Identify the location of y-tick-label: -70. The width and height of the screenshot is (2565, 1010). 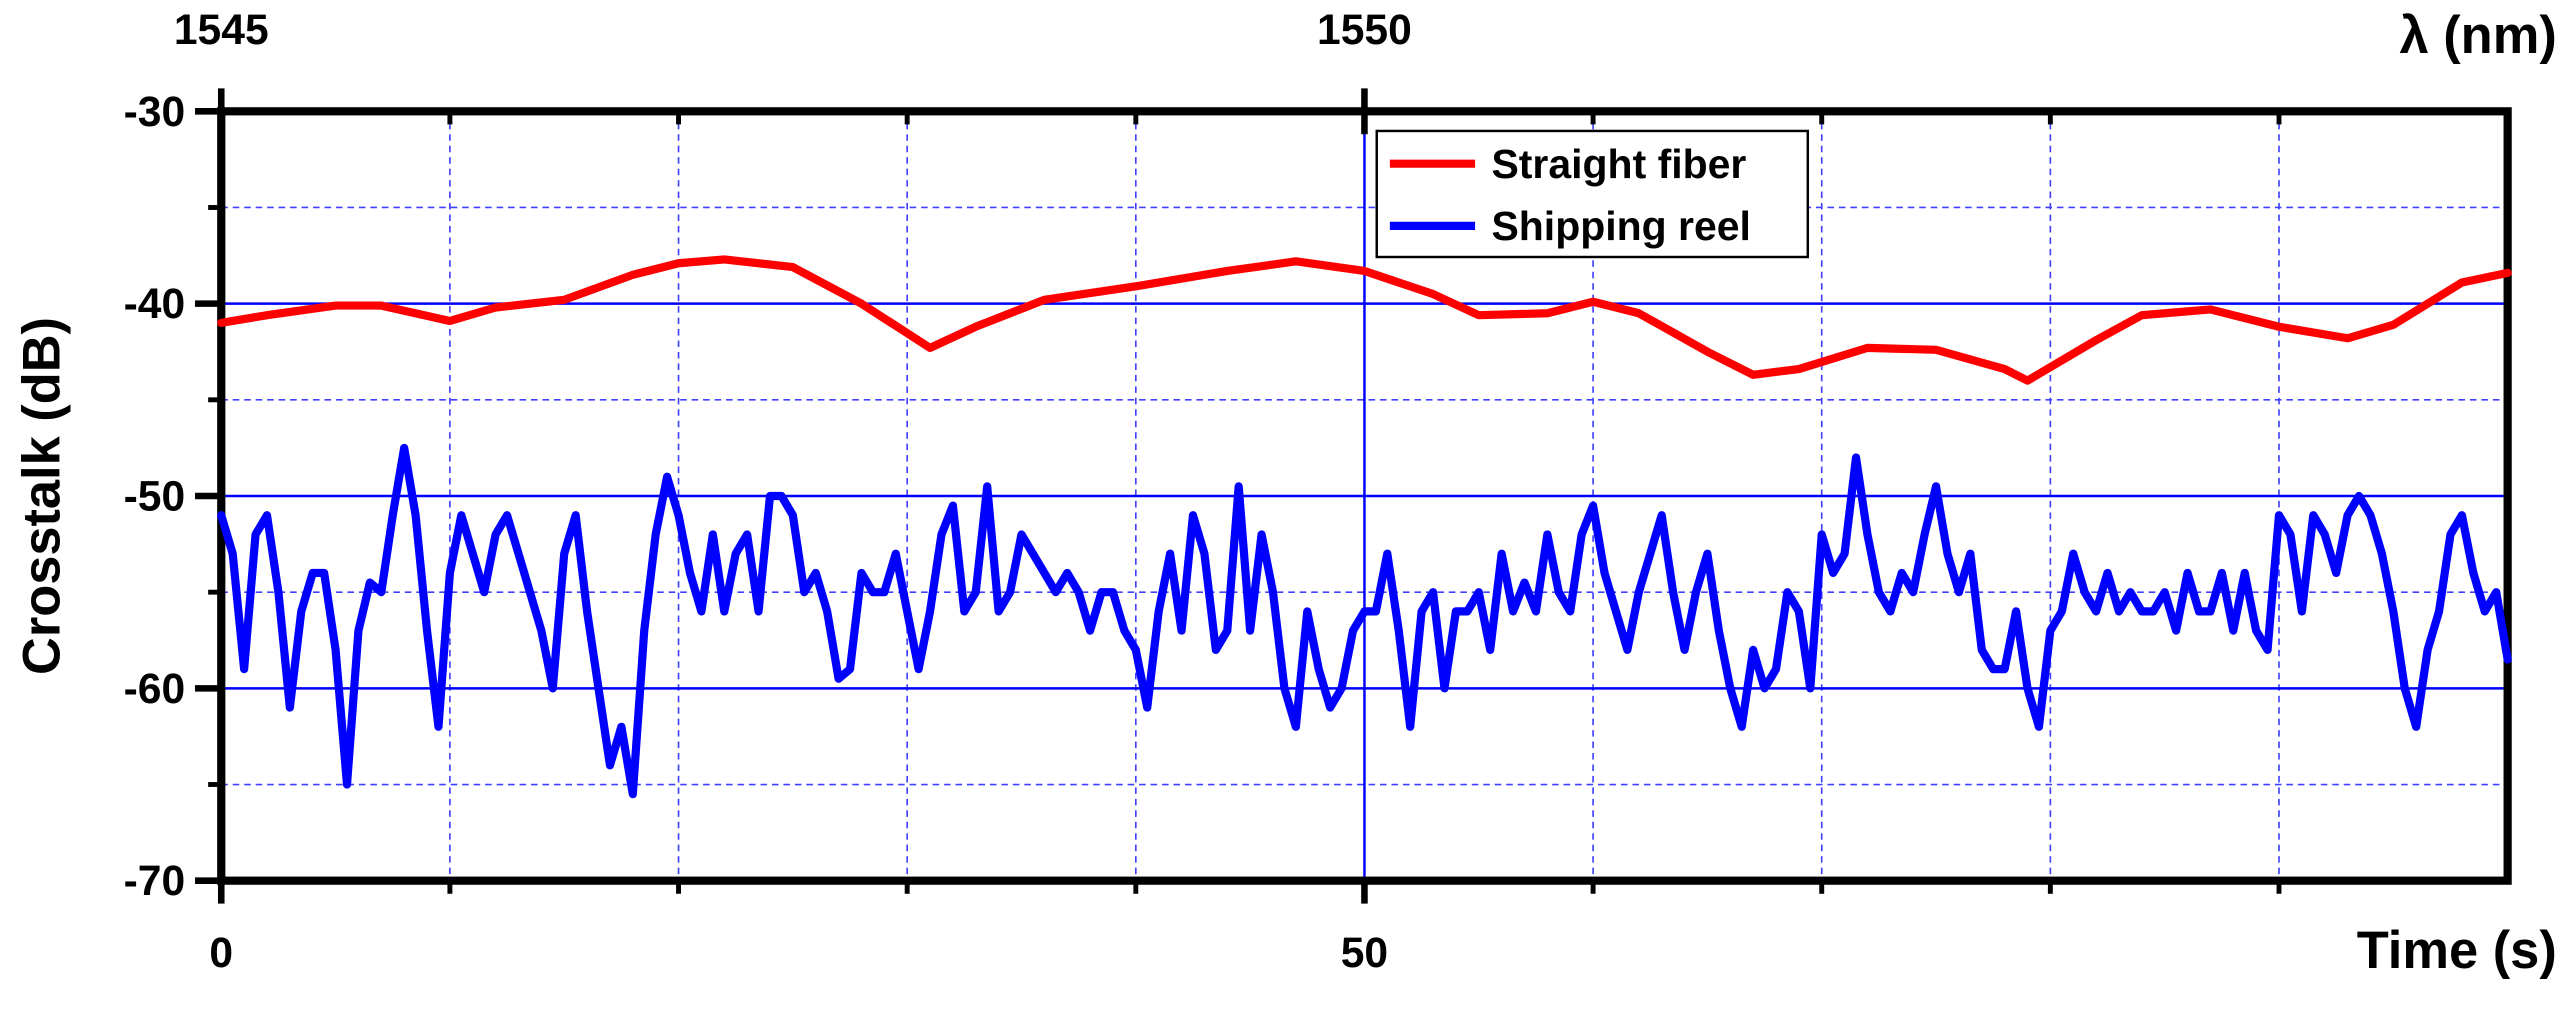
(155, 881).